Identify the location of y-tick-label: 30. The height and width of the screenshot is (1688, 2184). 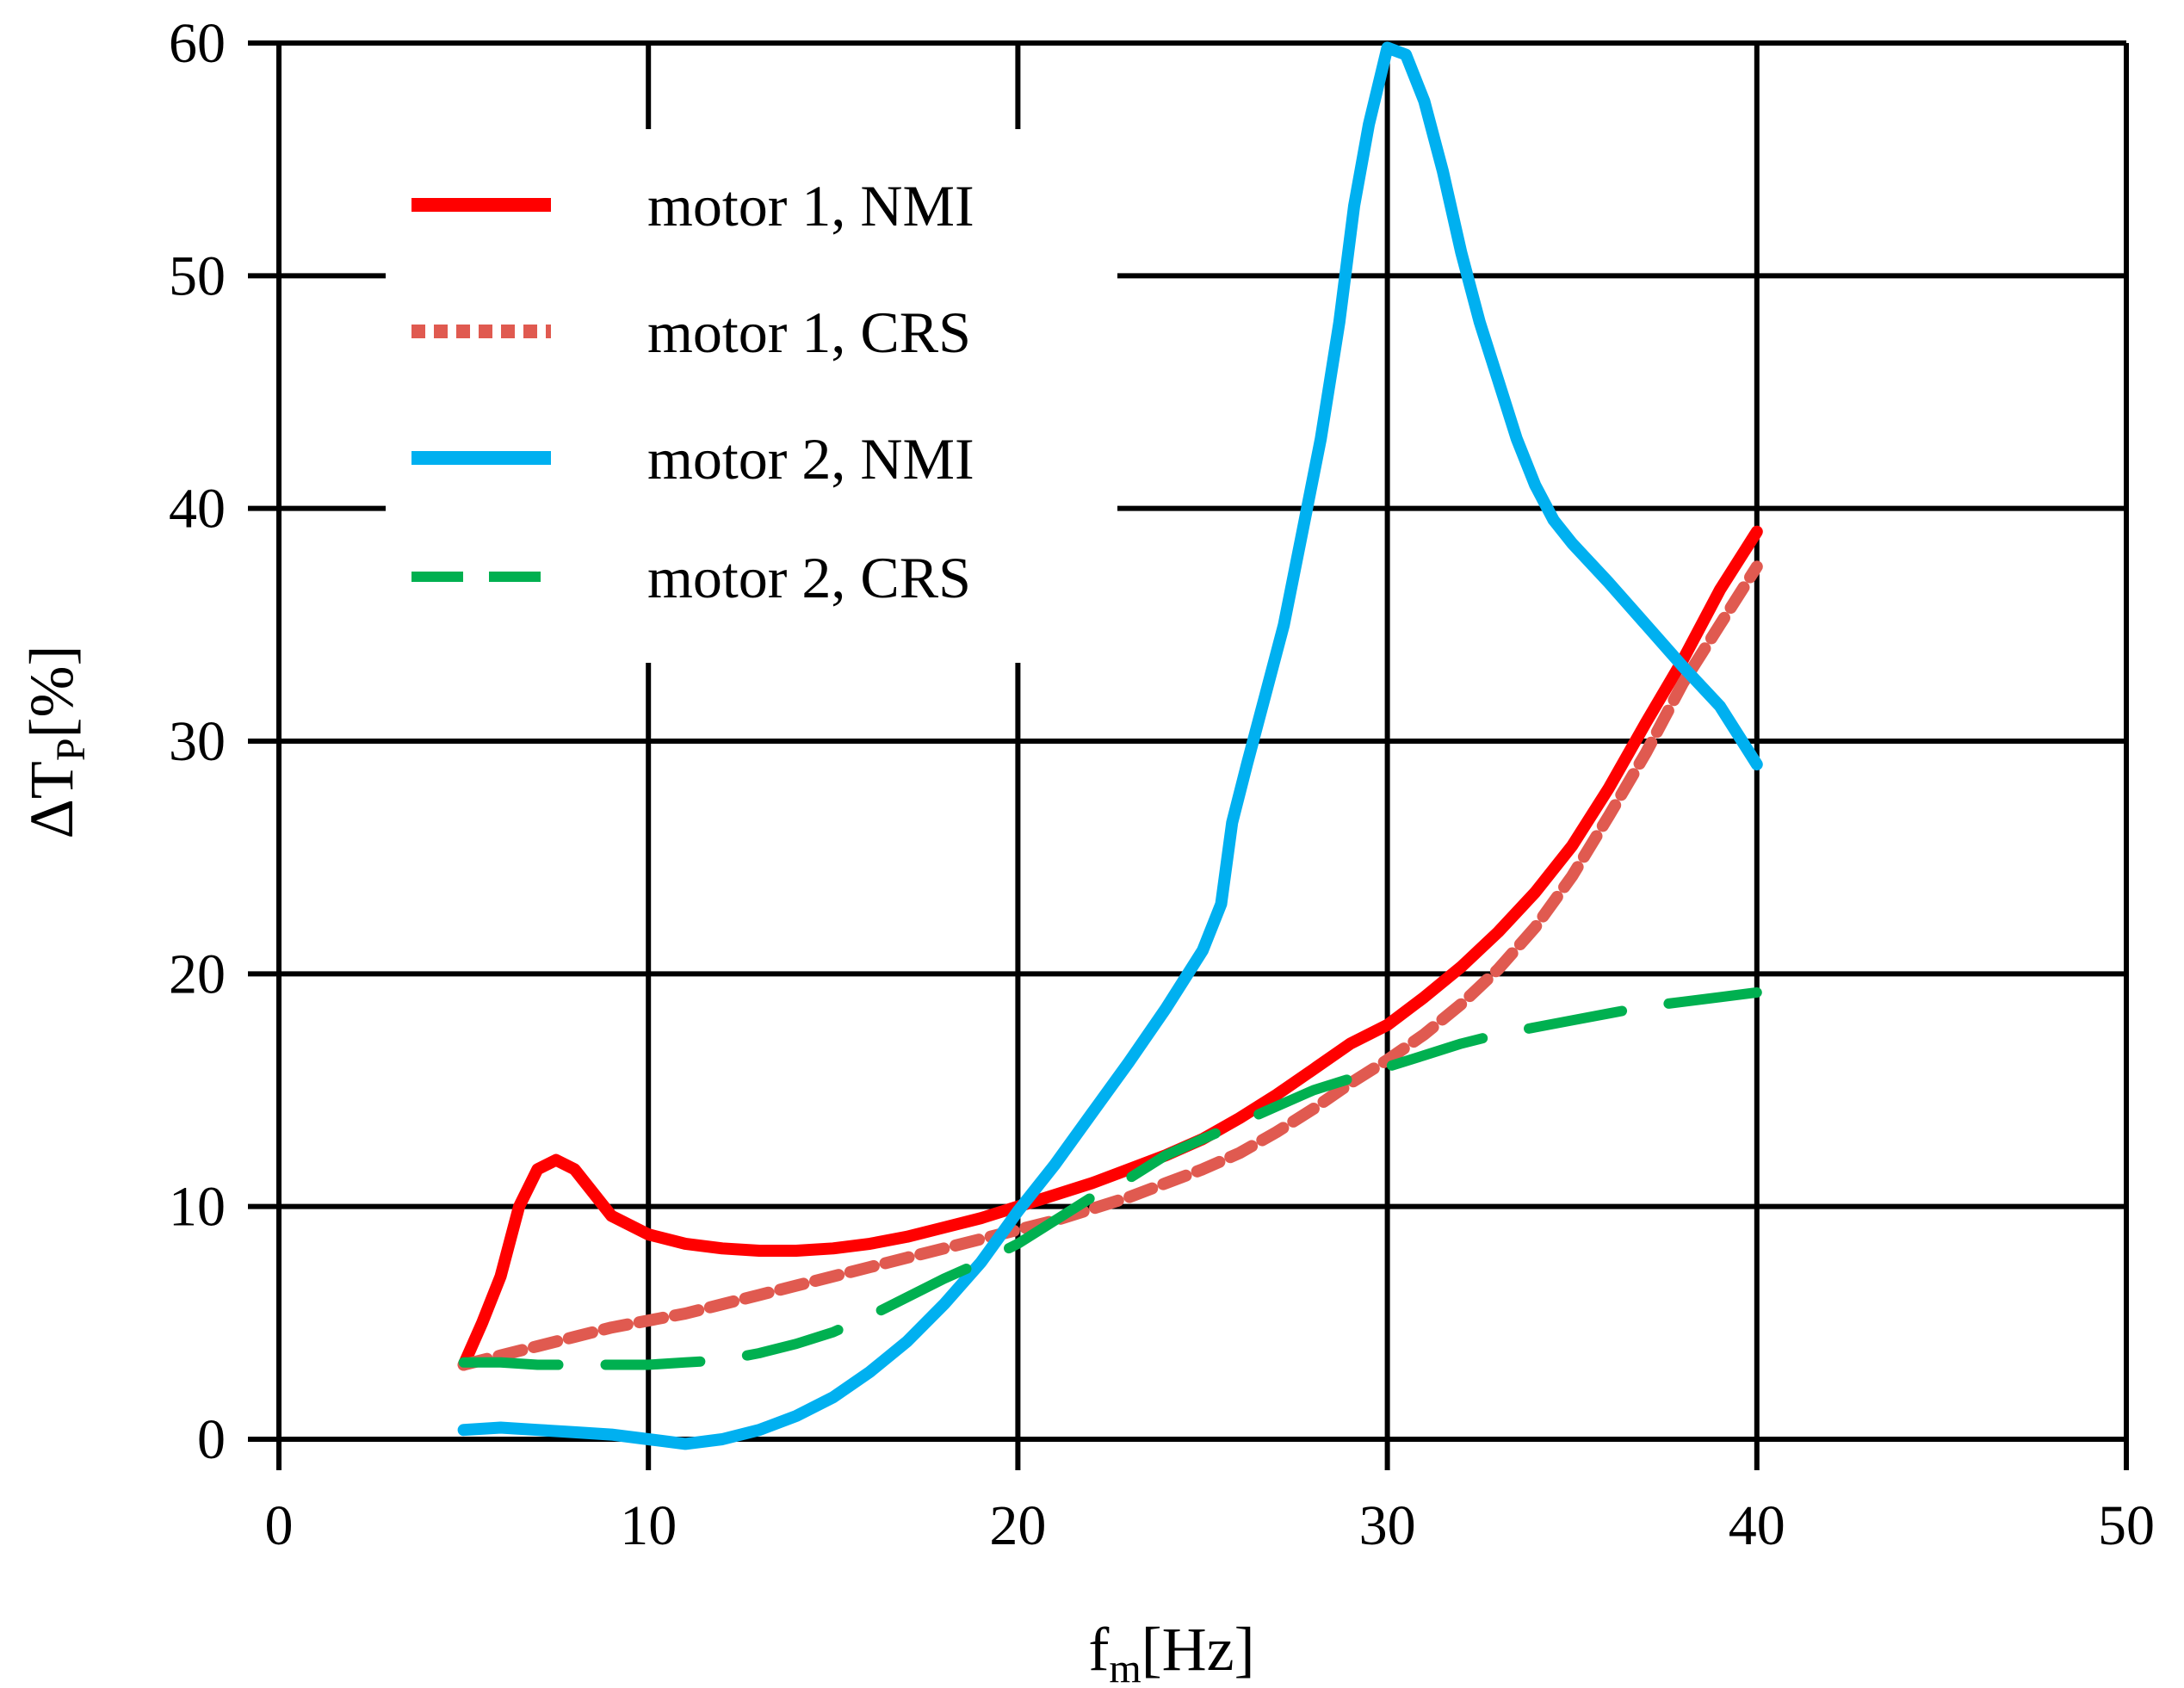
(198, 741).